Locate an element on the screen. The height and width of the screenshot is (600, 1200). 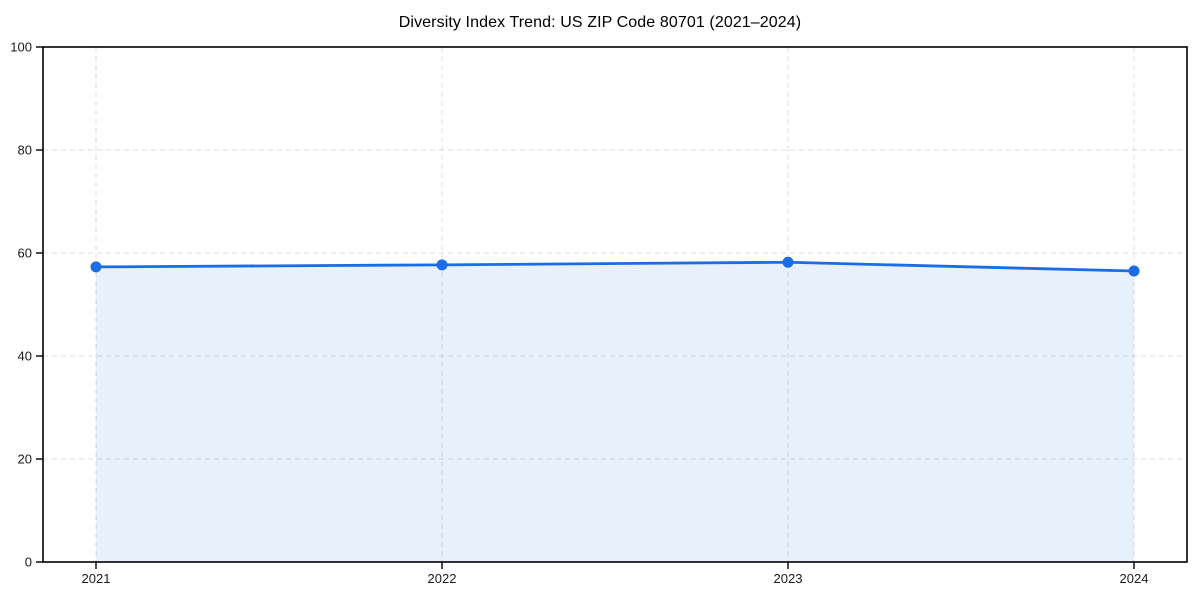
x-tick-label: 2023 is located at coordinates (788, 578).